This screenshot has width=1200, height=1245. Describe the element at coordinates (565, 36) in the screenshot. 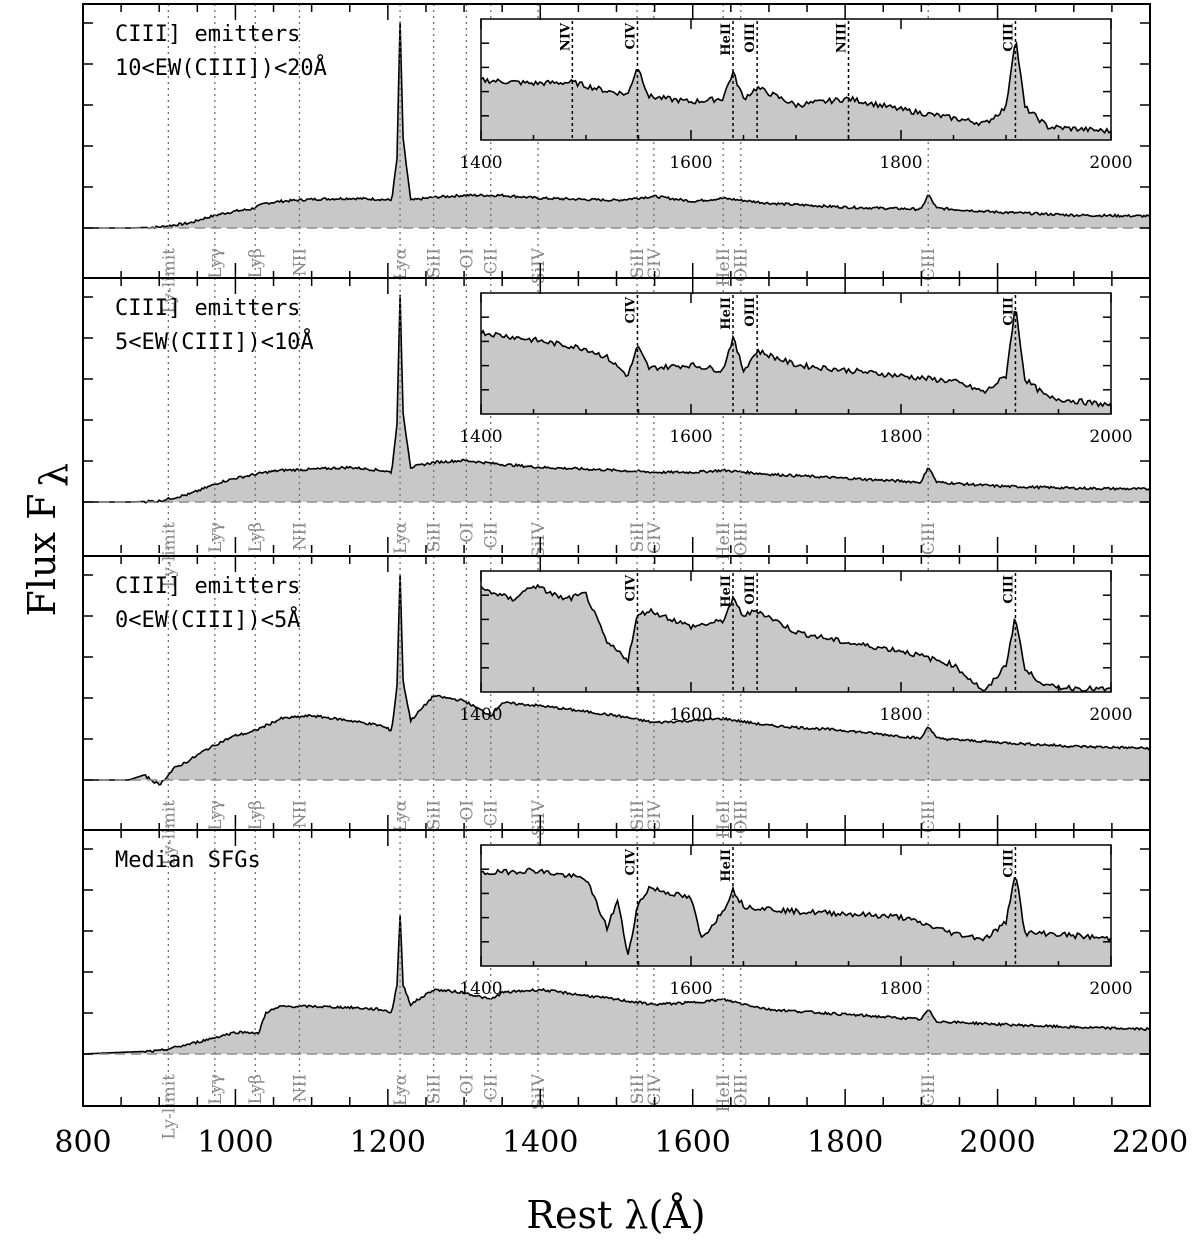

I see `inset-line-label: NIV` at that location.